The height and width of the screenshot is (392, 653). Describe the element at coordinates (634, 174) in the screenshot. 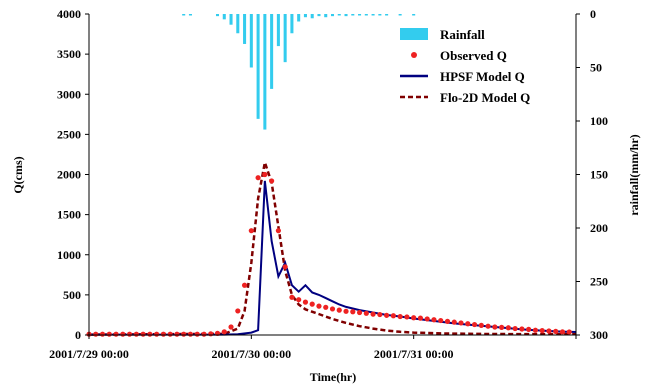

I see `y-axis-right-label: rainfall(mm/hr)` at that location.